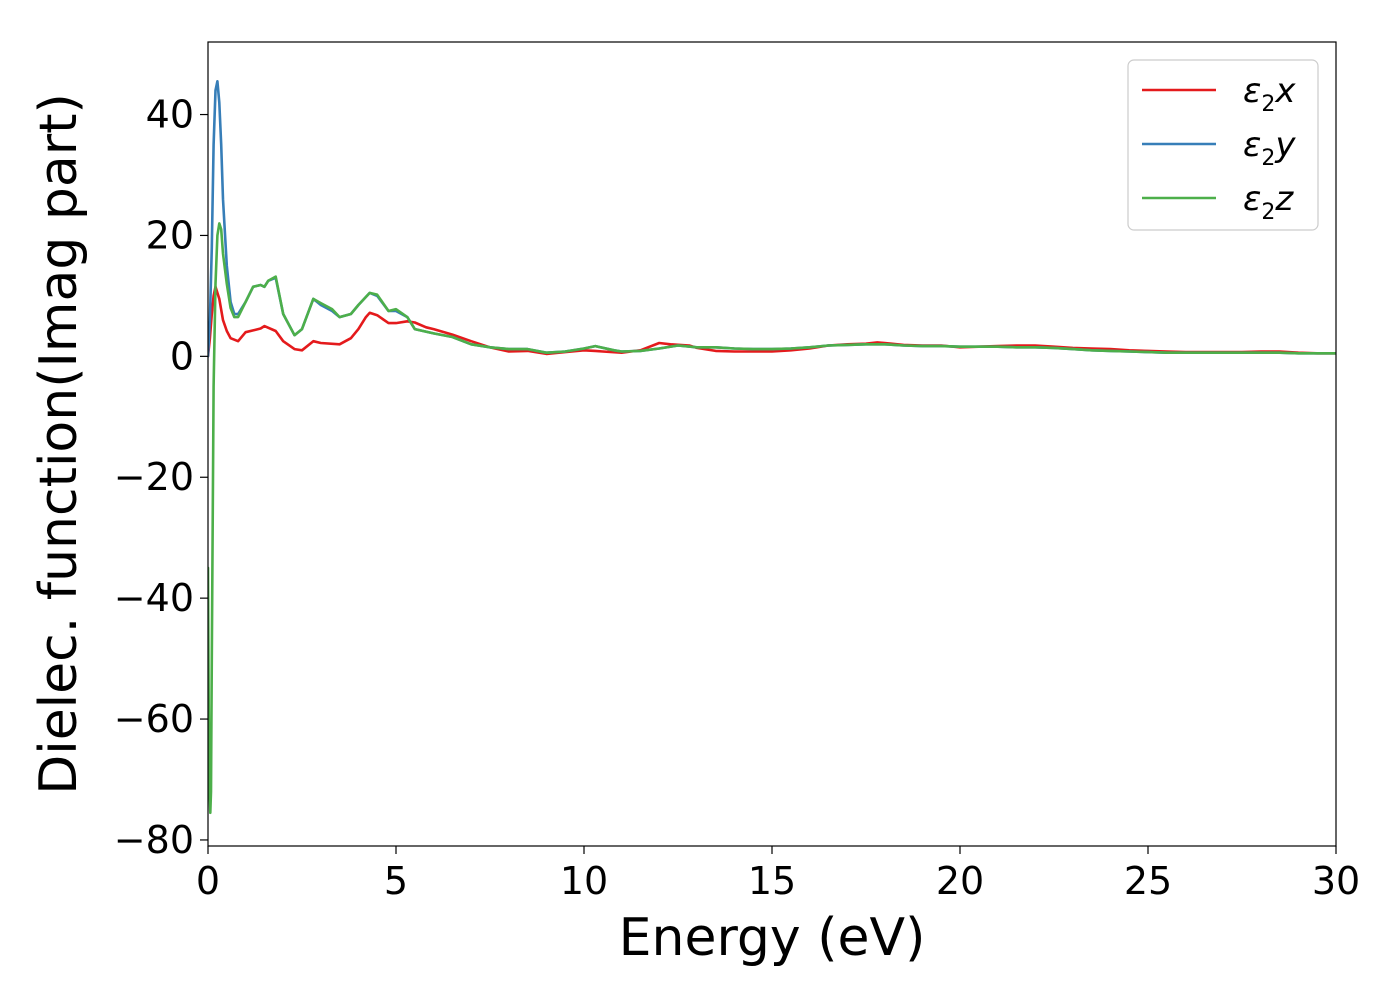  What do you see at coordinates (170, 115) in the screenshot?
I see `y-tick-label: 40` at bounding box center [170, 115].